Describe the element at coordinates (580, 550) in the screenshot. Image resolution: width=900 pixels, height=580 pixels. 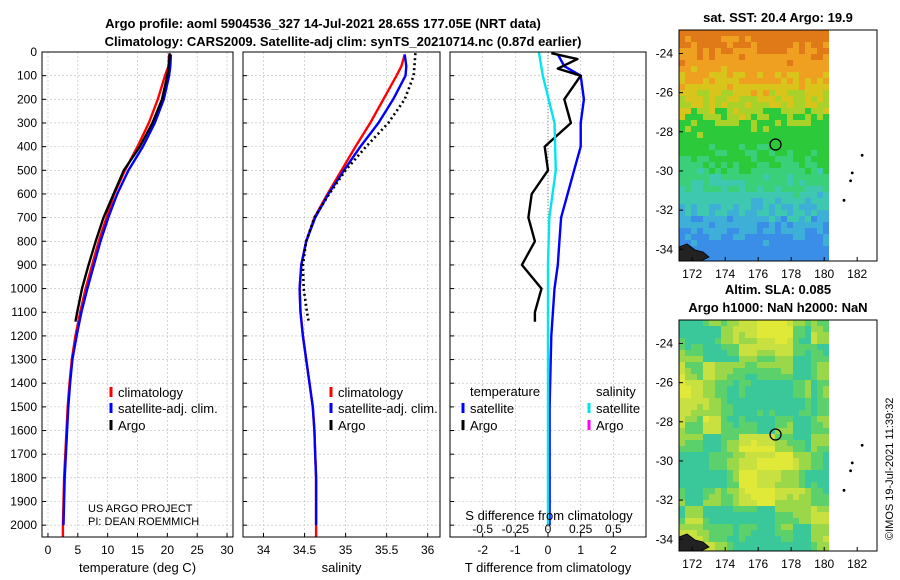
I see `x-tick-label: 1` at that location.